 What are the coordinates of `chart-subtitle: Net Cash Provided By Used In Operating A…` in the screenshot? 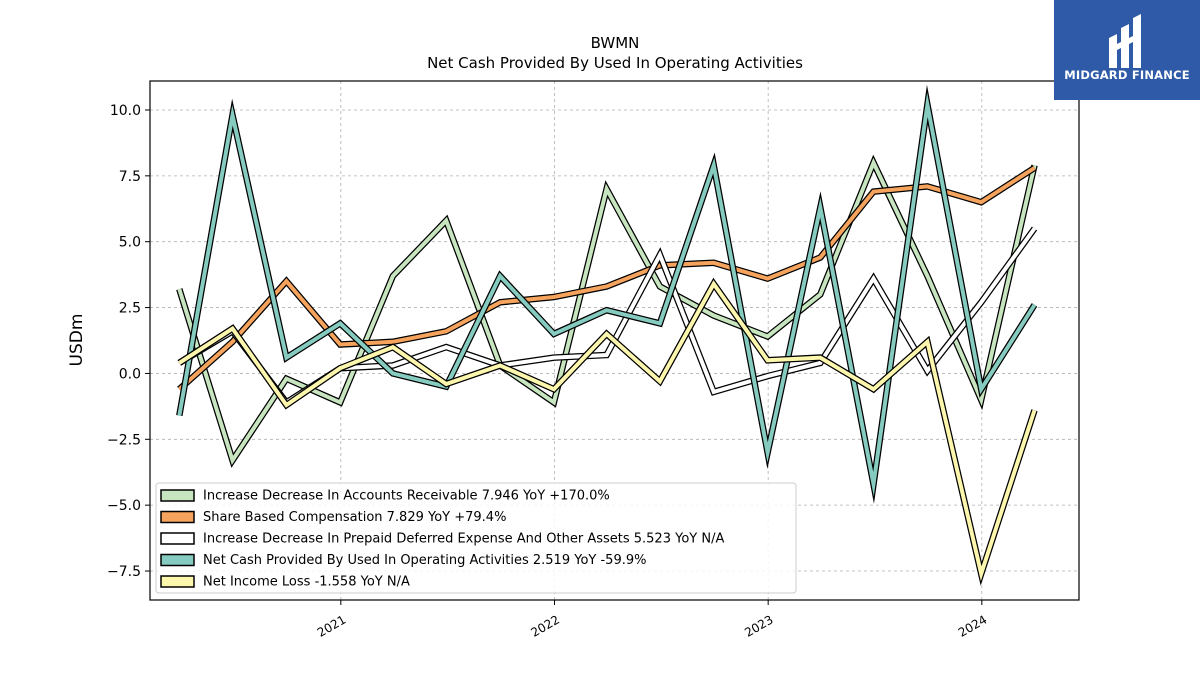 It's located at (615, 63).